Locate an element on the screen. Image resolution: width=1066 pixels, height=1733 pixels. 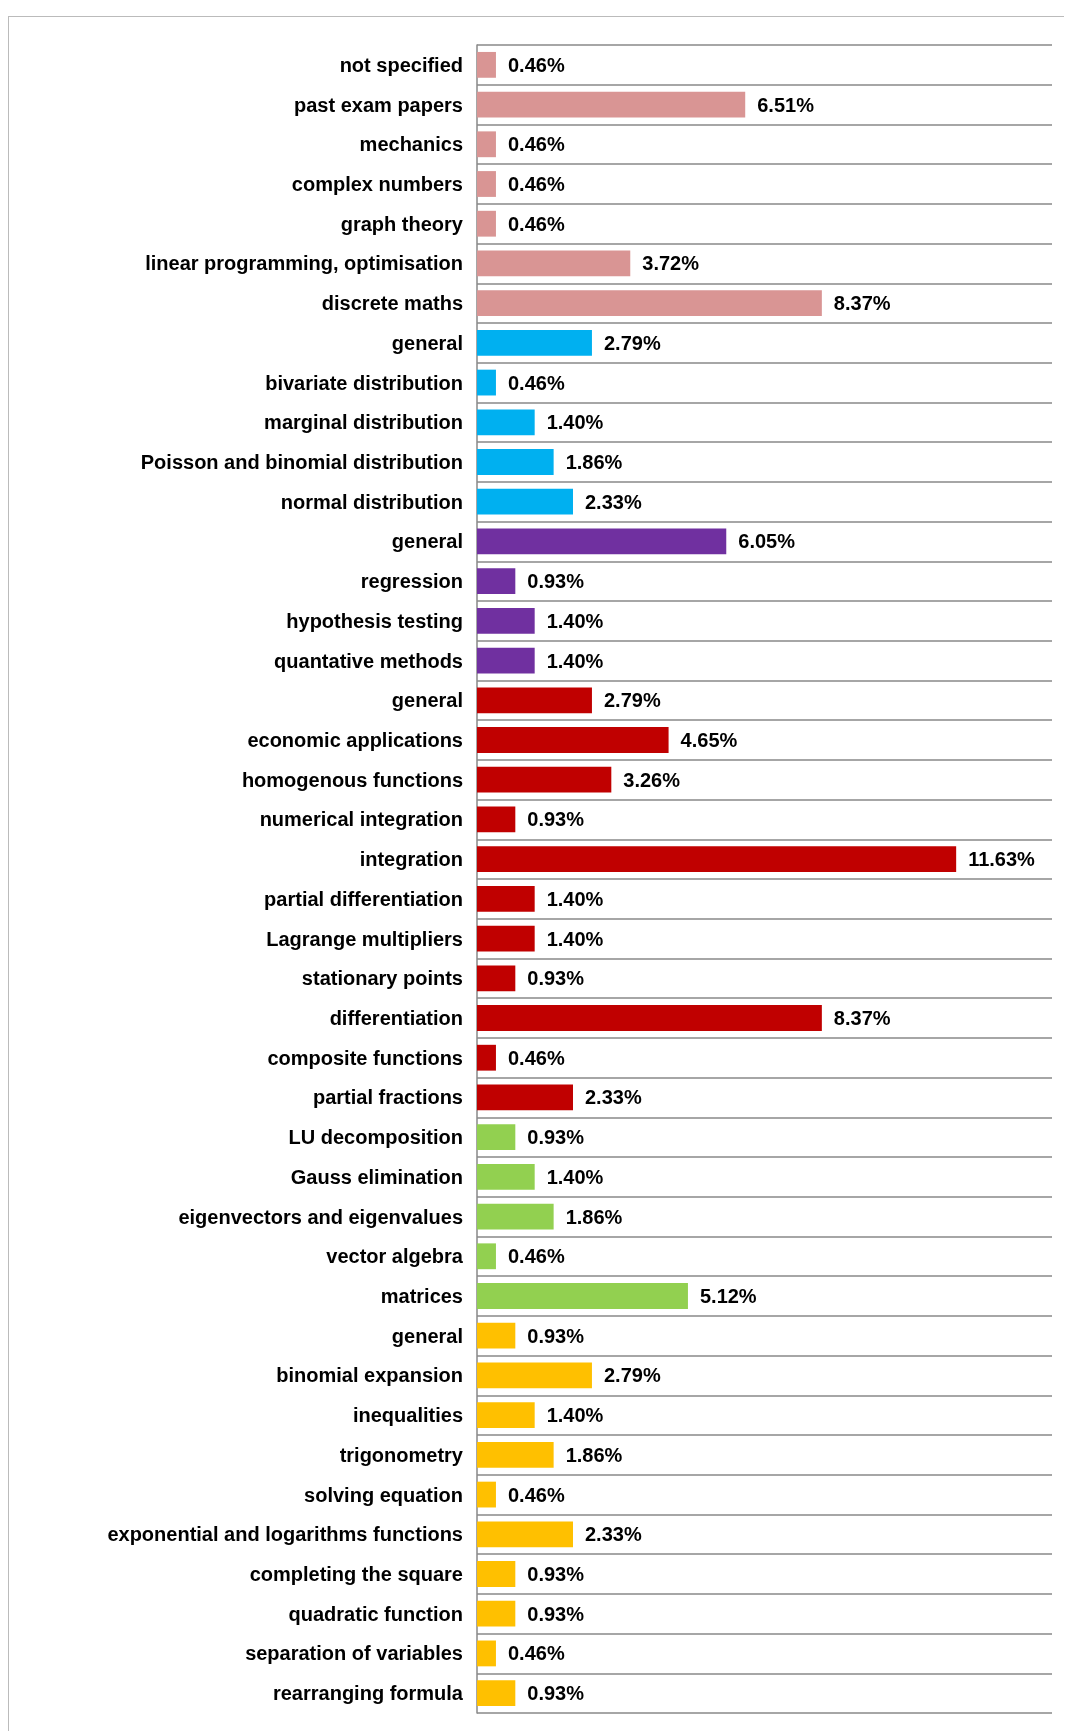
y-tick-label: hypothesis testing is located at coordinates (374, 620).